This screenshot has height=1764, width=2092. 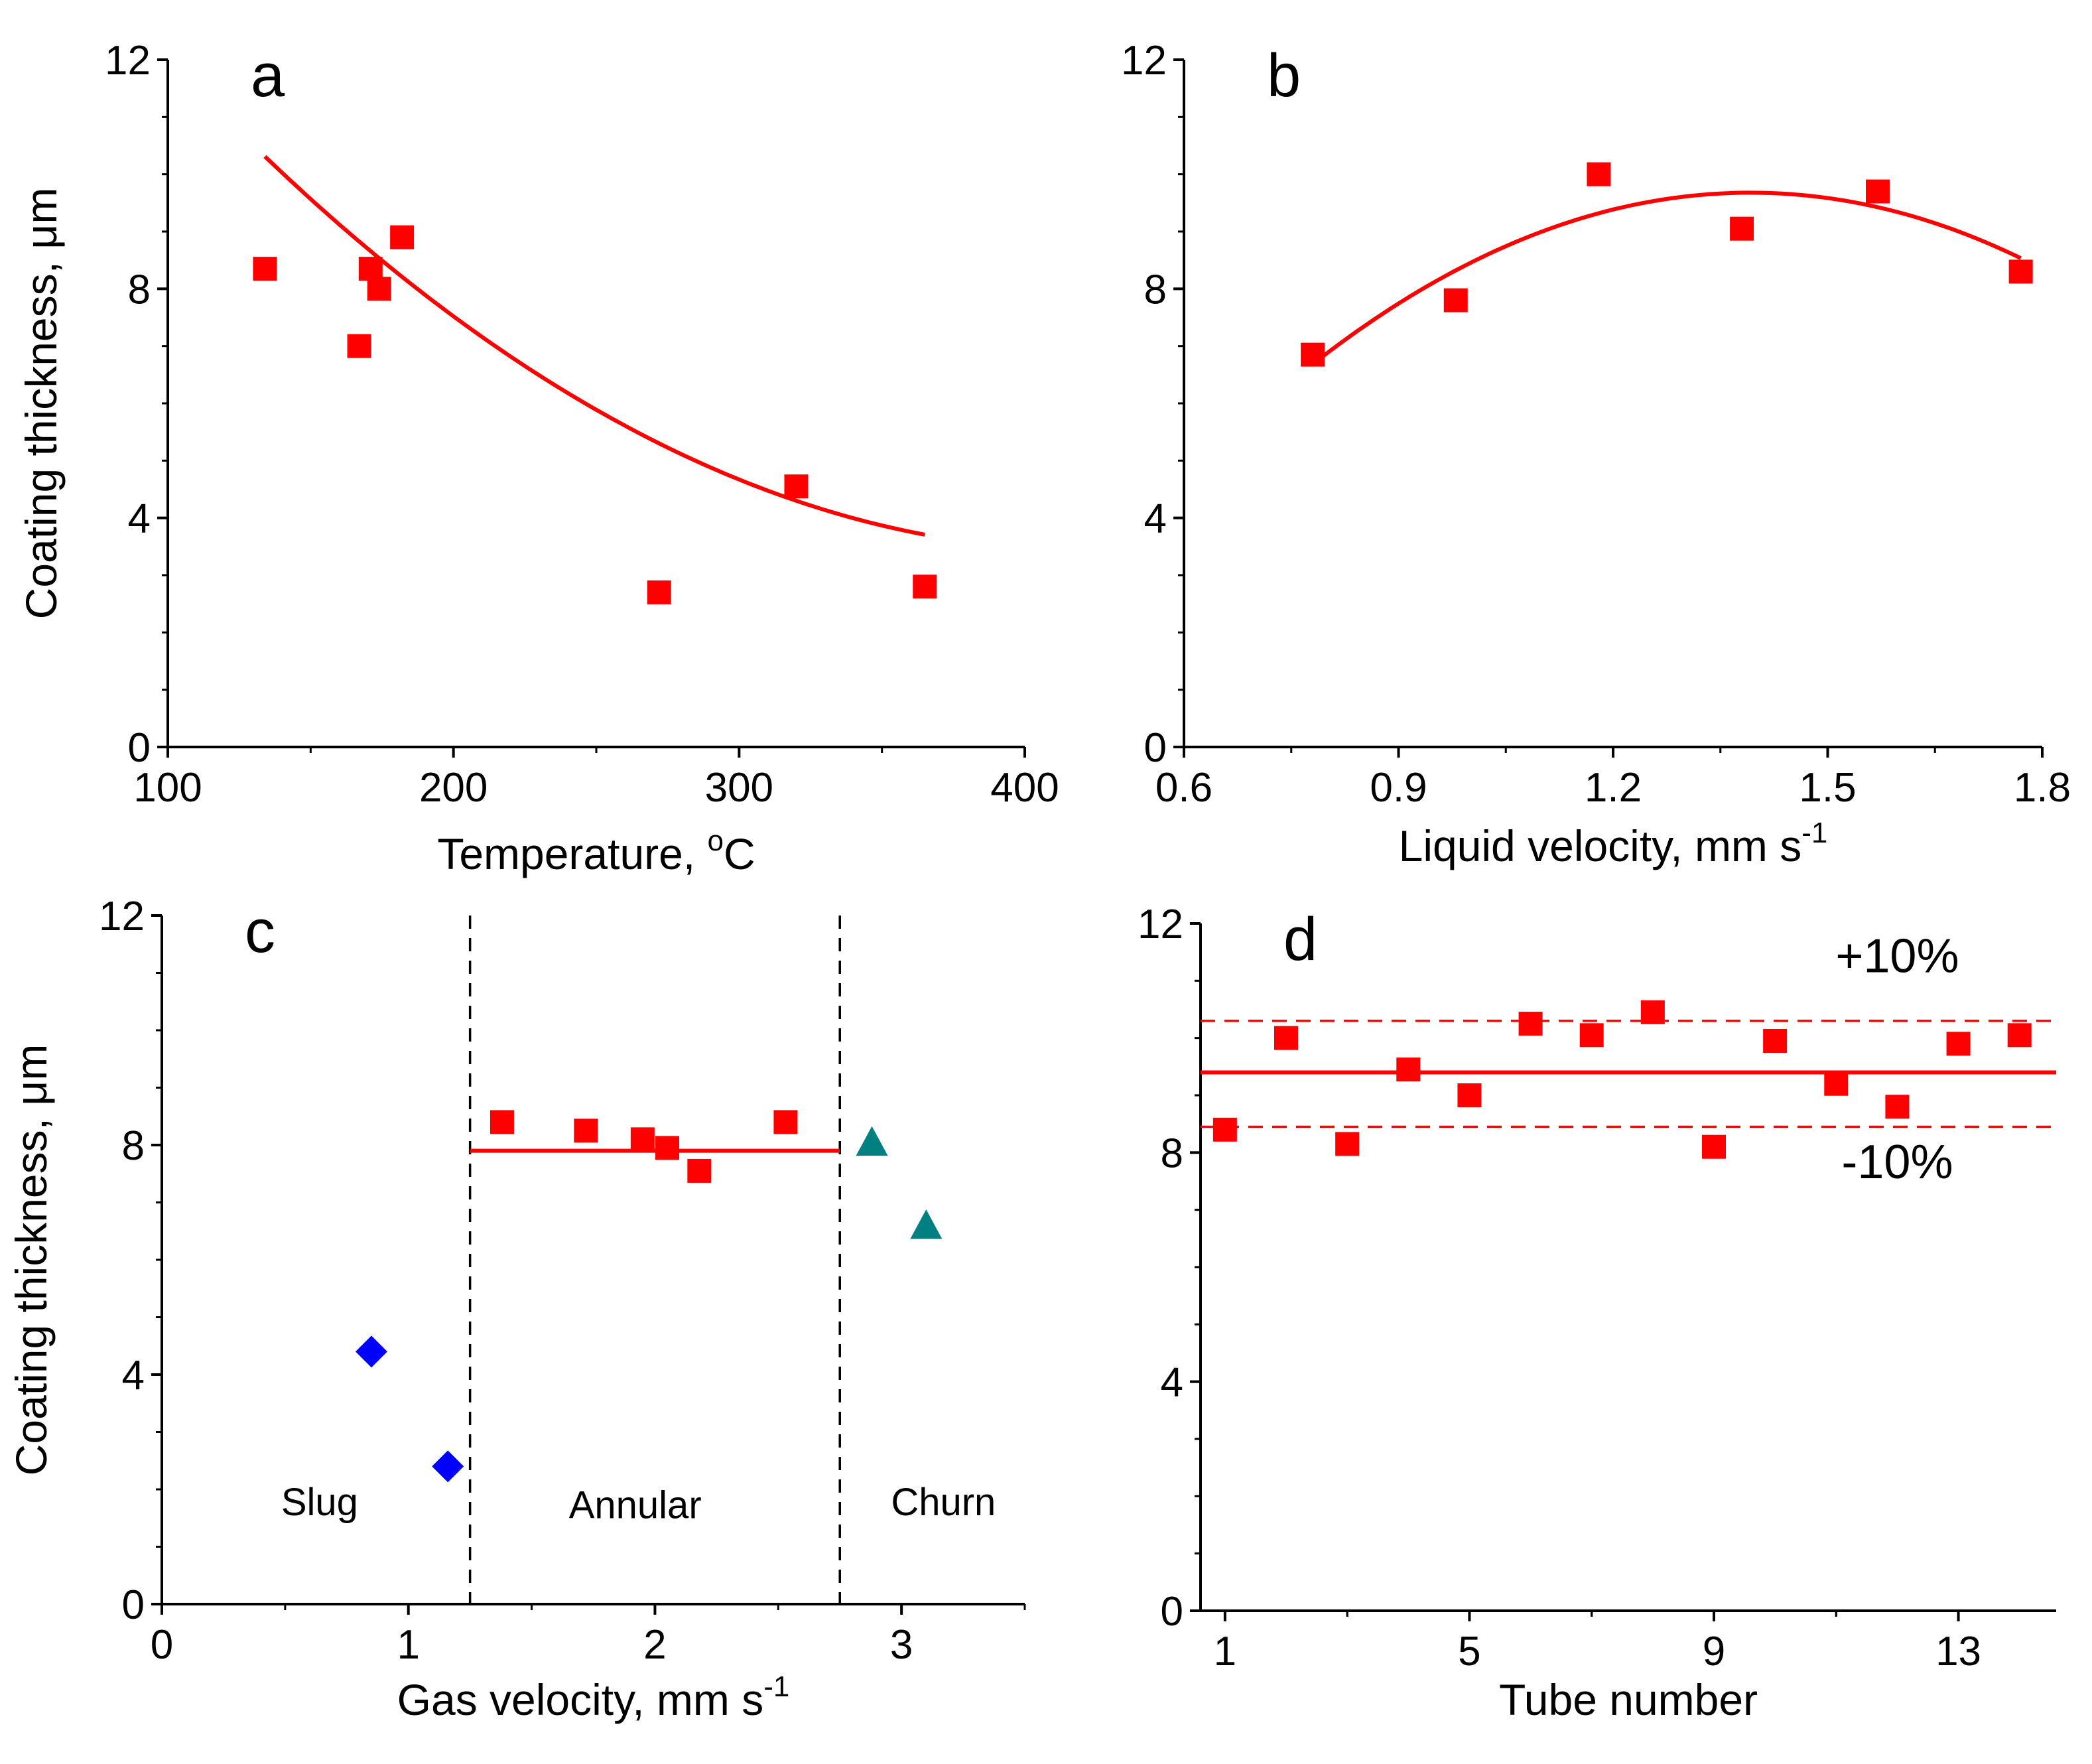 What do you see at coordinates (453, 788) in the screenshot?
I see `x-tick-label: 200` at bounding box center [453, 788].